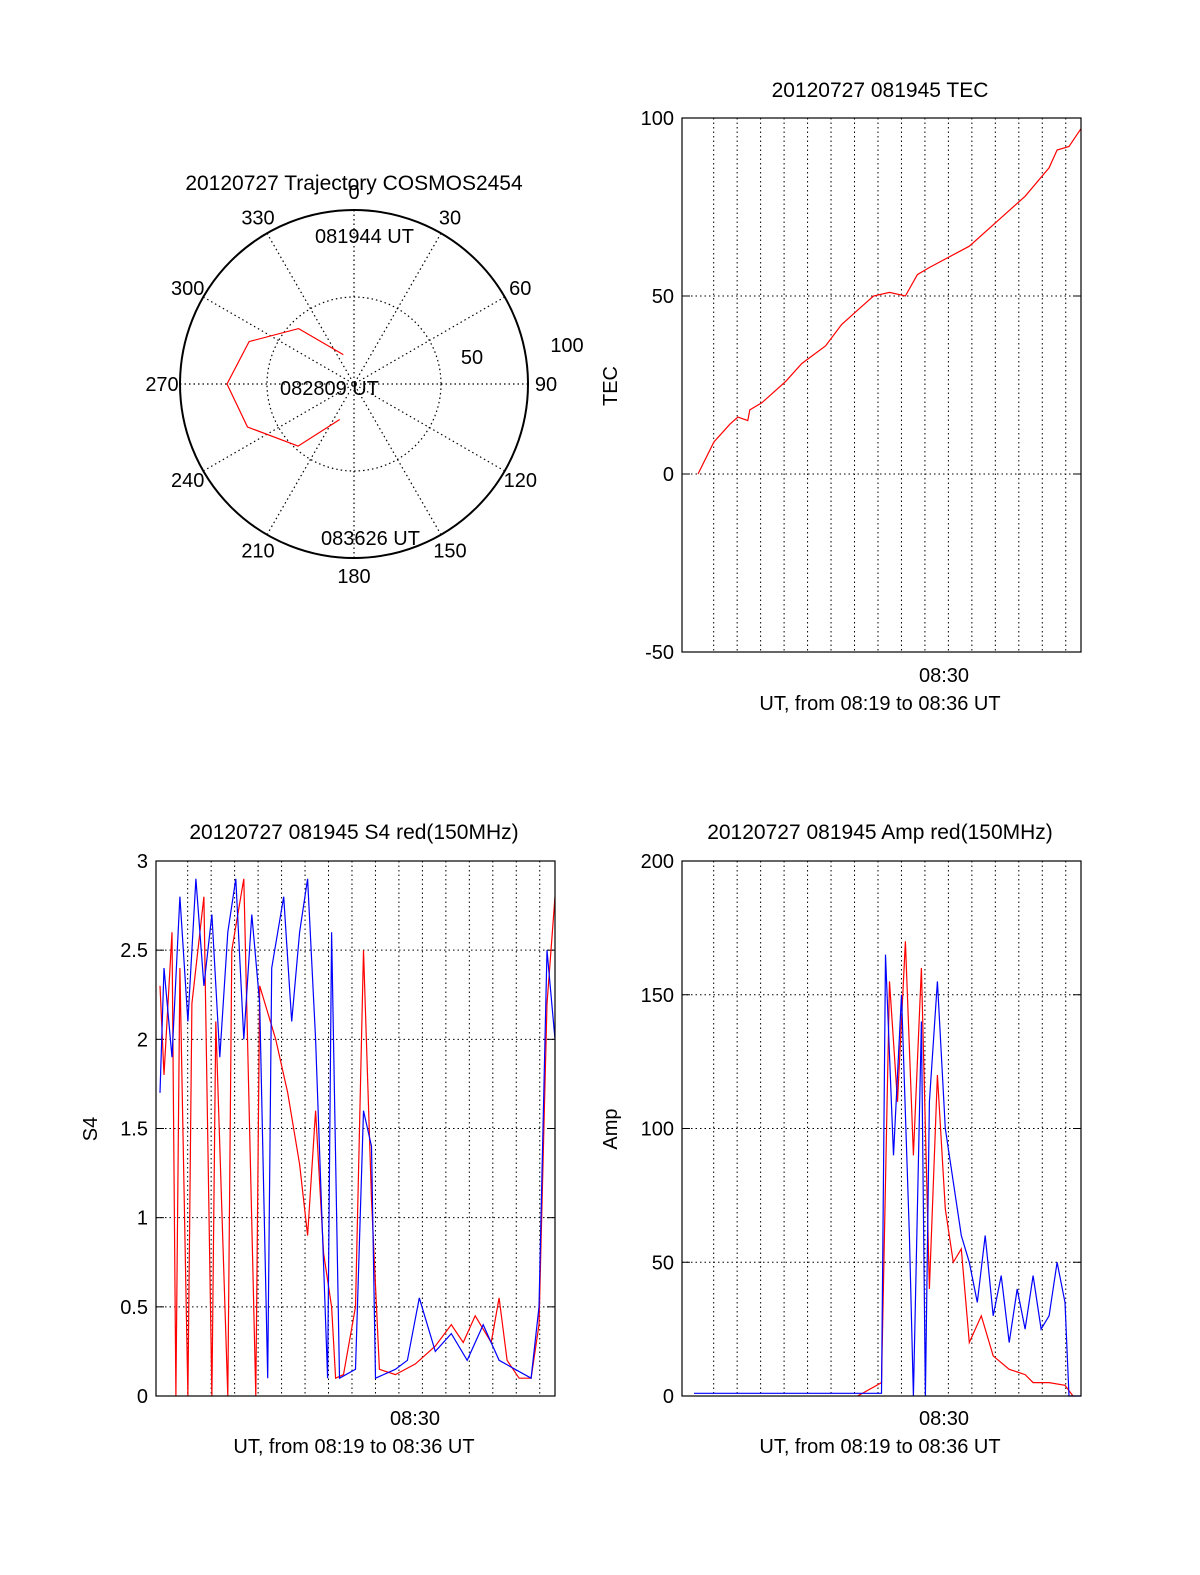 This screenshot has height=1575, width=1200. What do you see at coordinates (364, 237) in the screenshot?
I see `annotation-start-time: 081944 UT` at bounding box center [364, 237].